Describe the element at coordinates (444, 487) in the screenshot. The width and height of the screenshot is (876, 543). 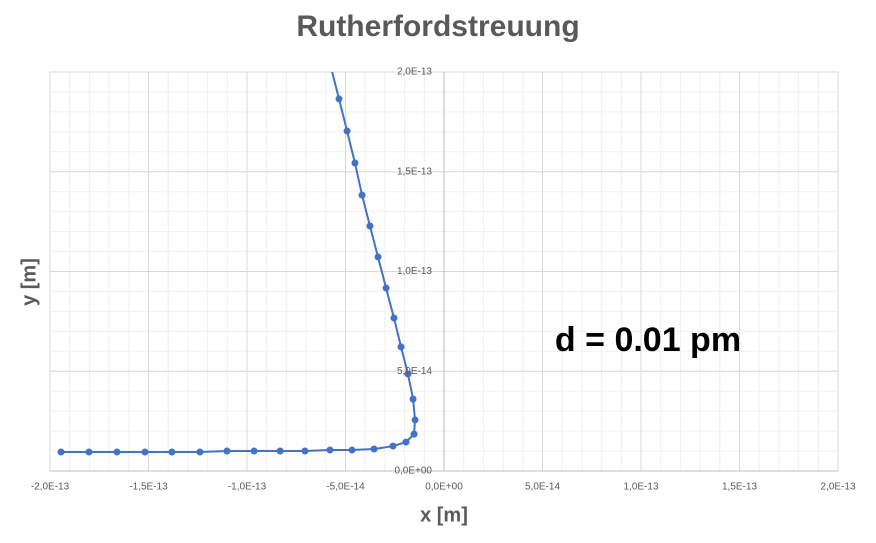
I see `x-tick-label: 0,0E+00` at that location.